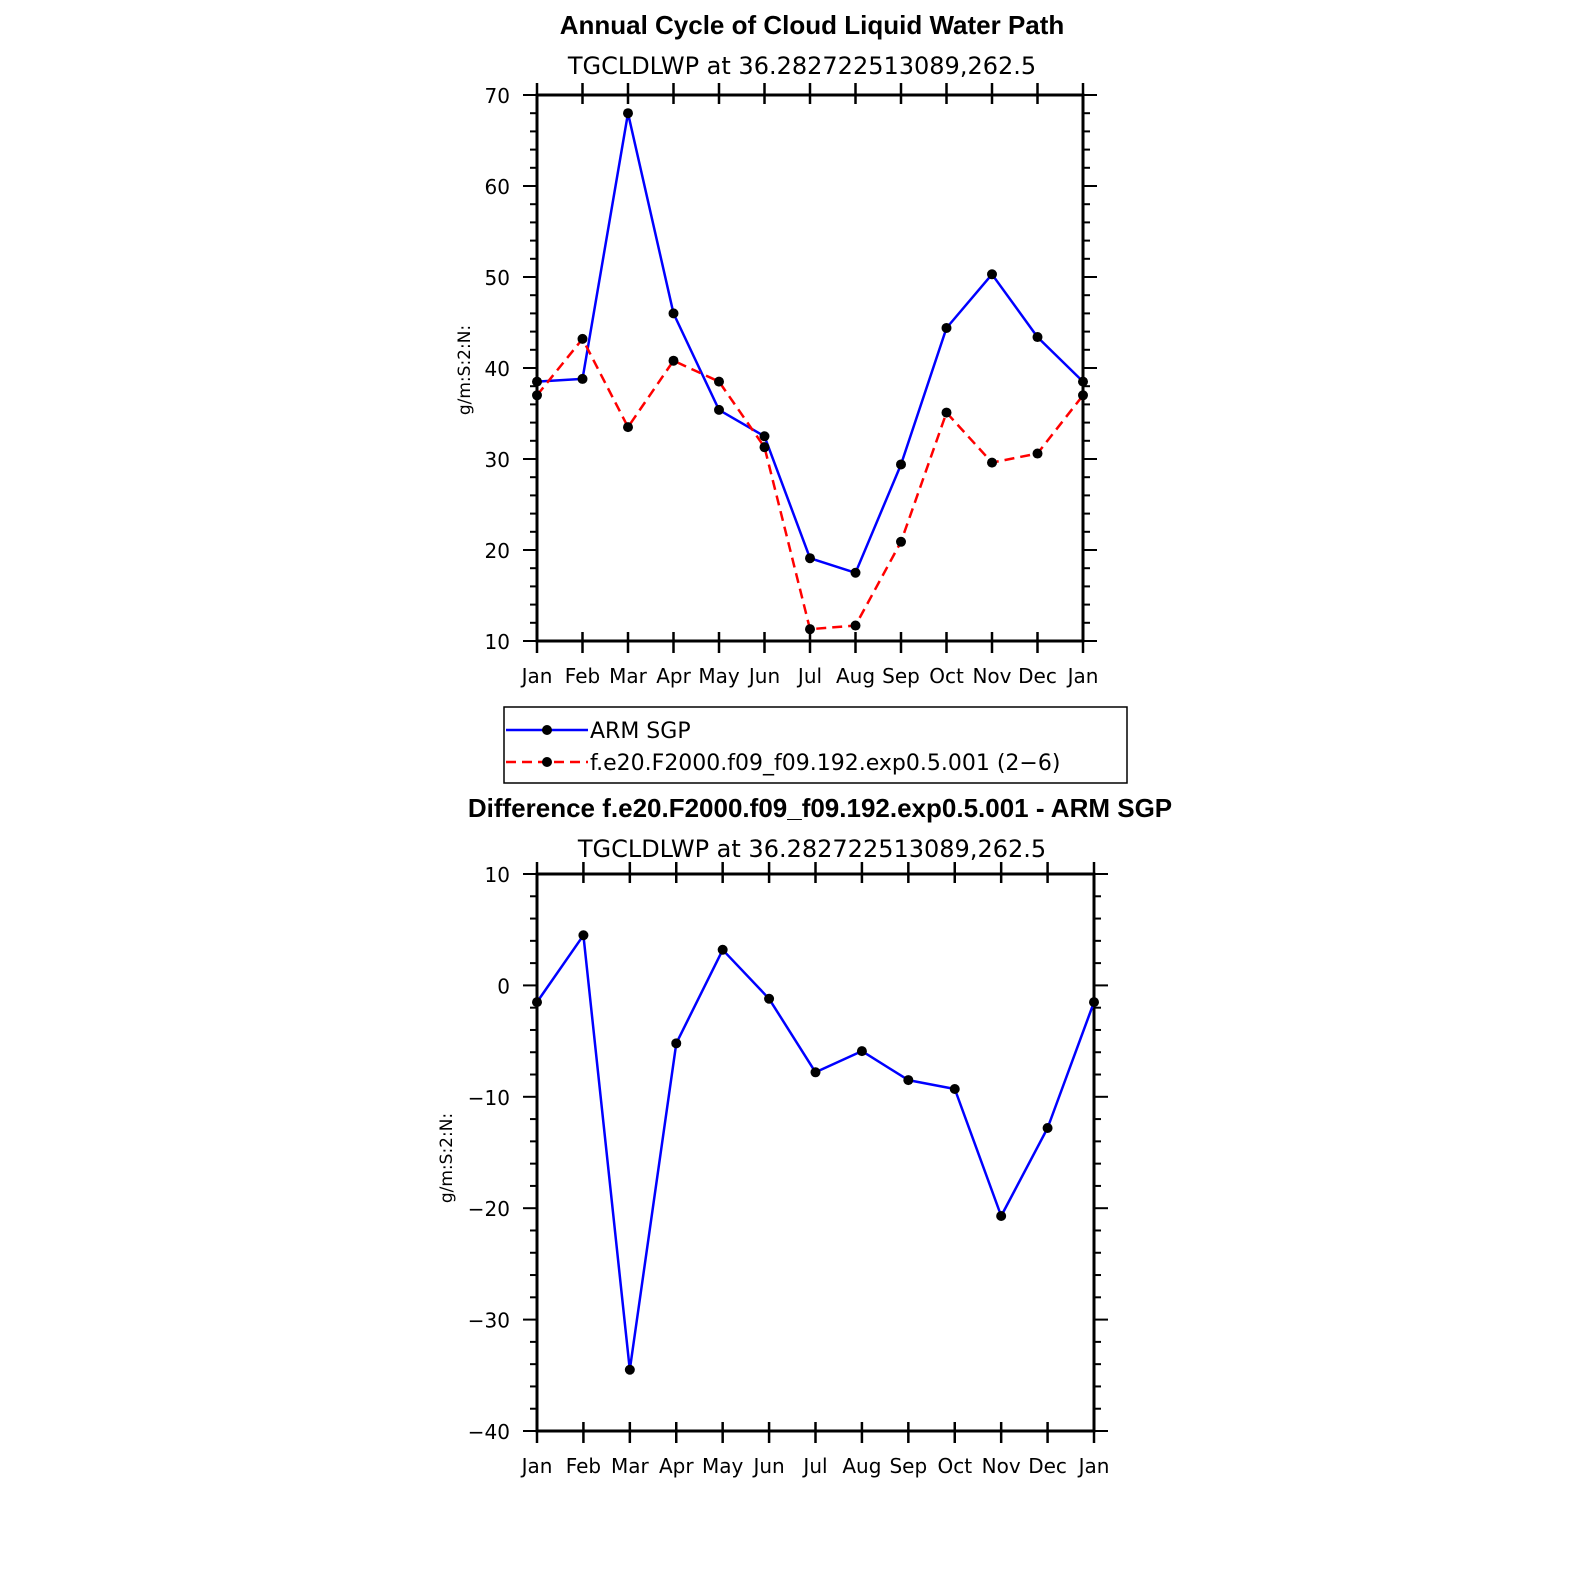 The image size is (1574, 1574). What do you see at coordinates (497, 187) in the screenshot?
I see `top-ytick-label: 60` at bounding box center [497, 187].